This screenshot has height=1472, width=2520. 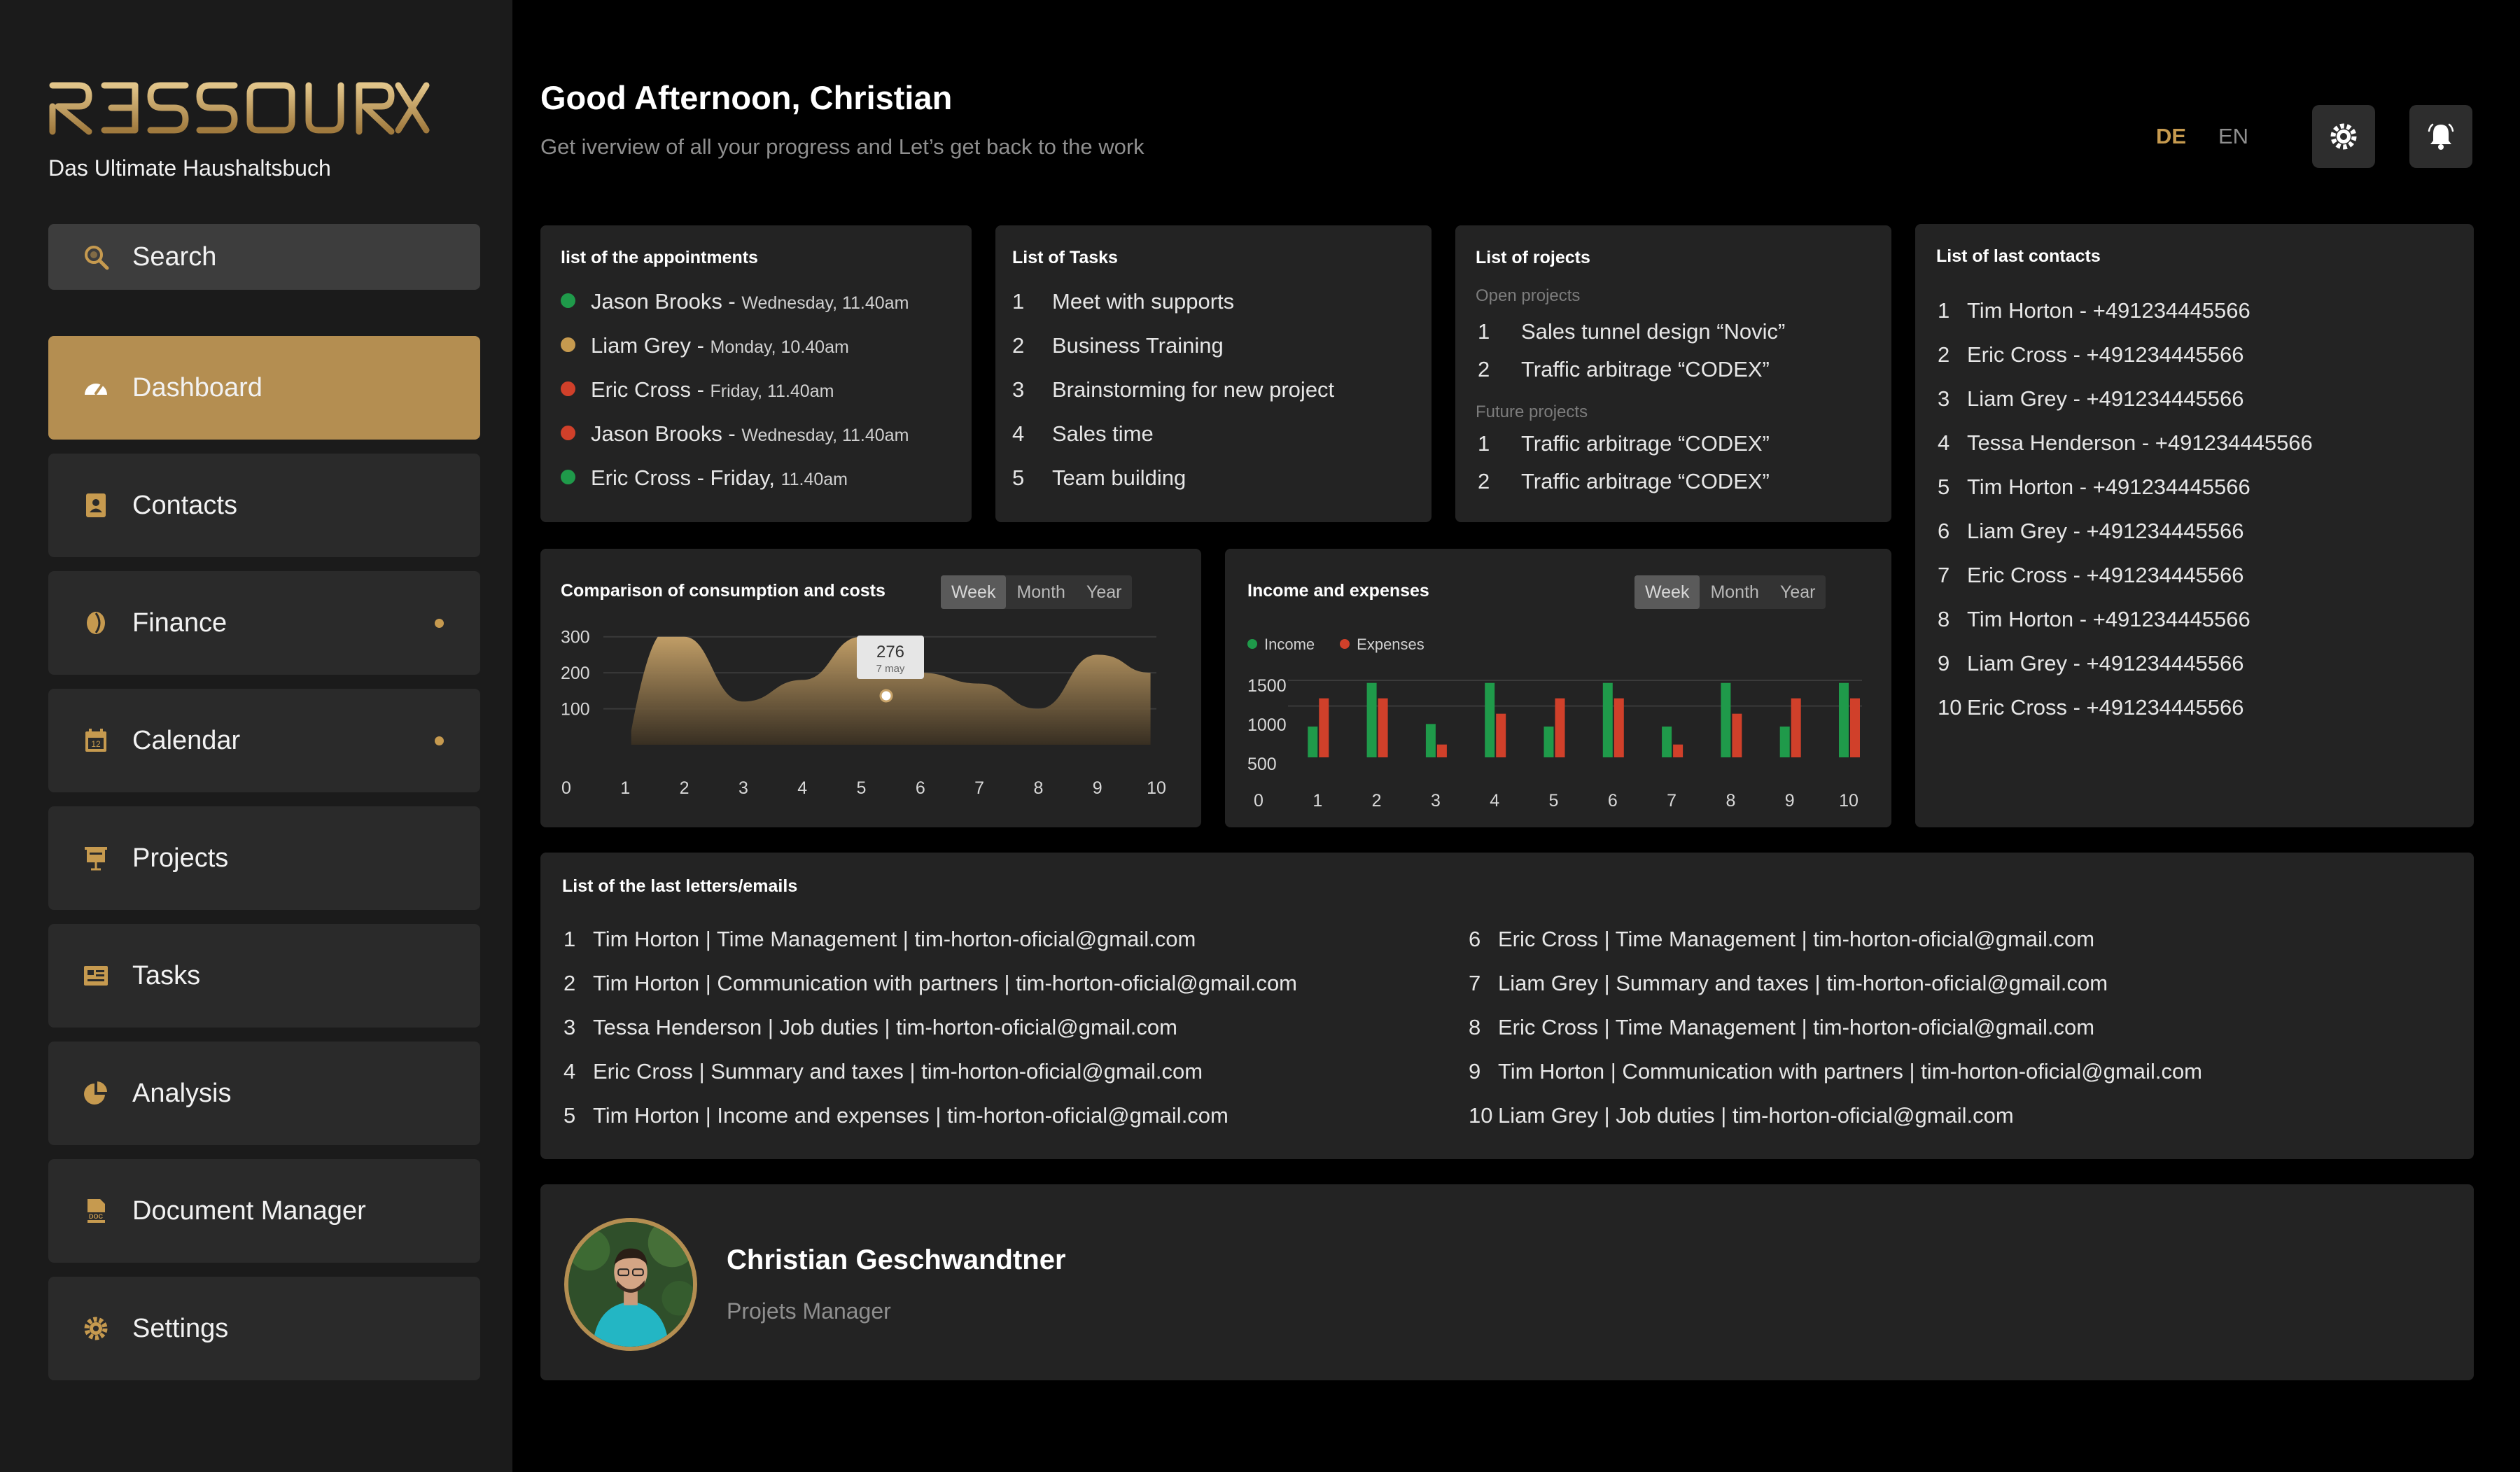 I want to click on language-de-toggle: DE, so click(x=2171, y=136).